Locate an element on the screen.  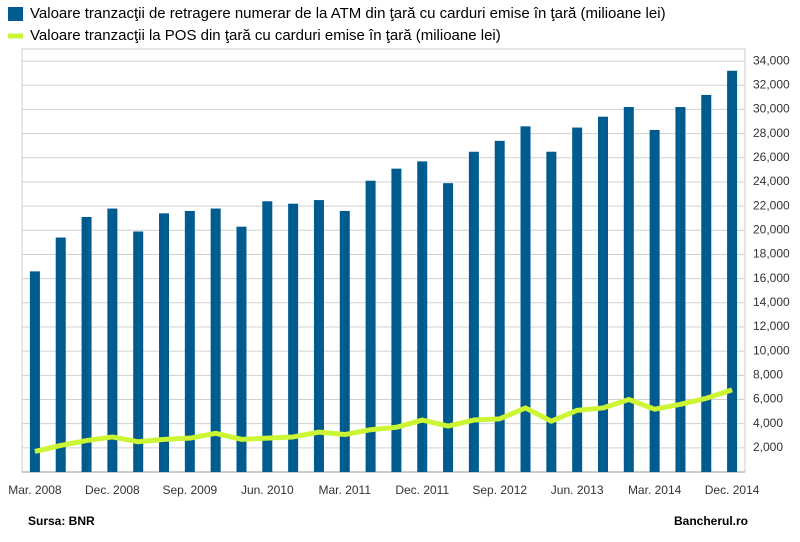
y-tick-label: 34,000 is located at coordinates (771, 60).